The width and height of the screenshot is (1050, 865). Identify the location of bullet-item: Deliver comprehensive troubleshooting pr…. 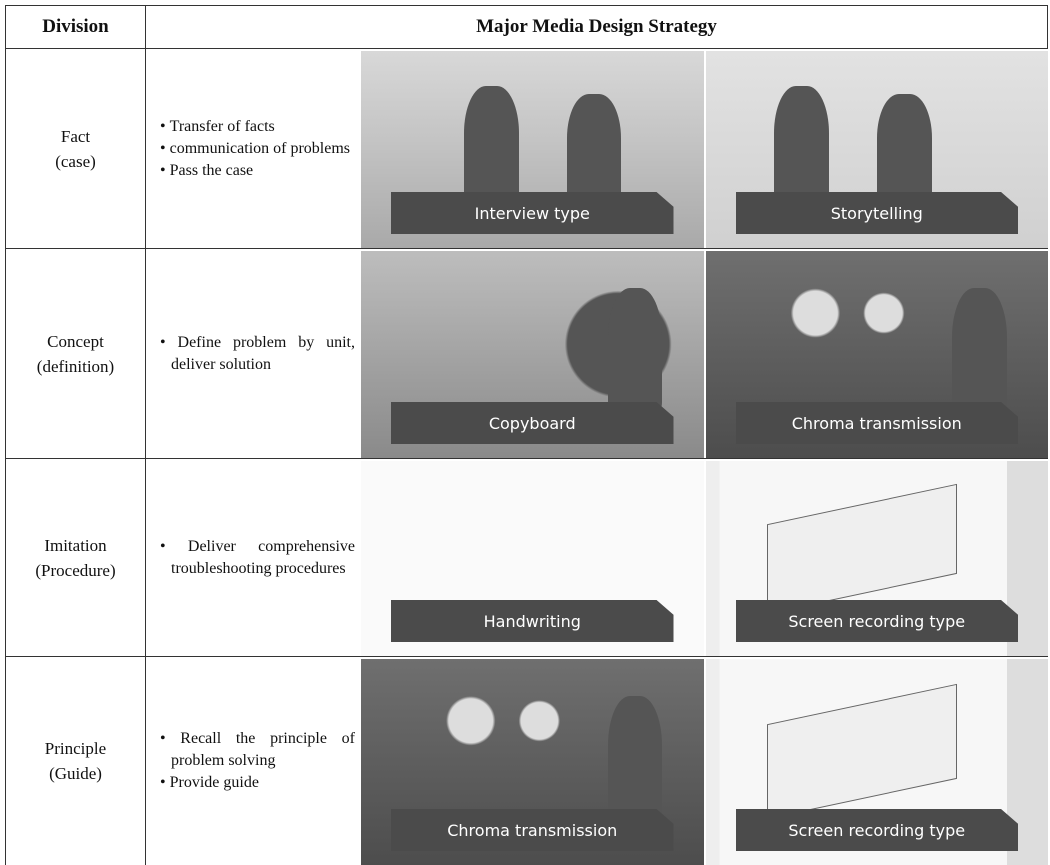
(257, 558).